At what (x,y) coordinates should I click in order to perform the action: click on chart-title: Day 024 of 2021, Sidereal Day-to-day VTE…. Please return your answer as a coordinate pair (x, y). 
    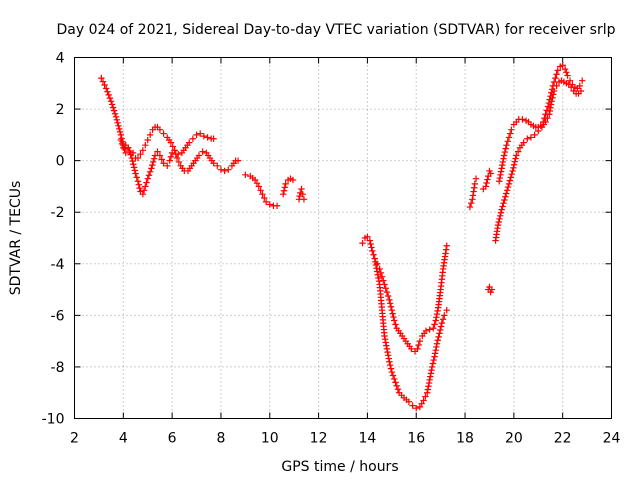
    Looking at the image, I should click on (335, 30).